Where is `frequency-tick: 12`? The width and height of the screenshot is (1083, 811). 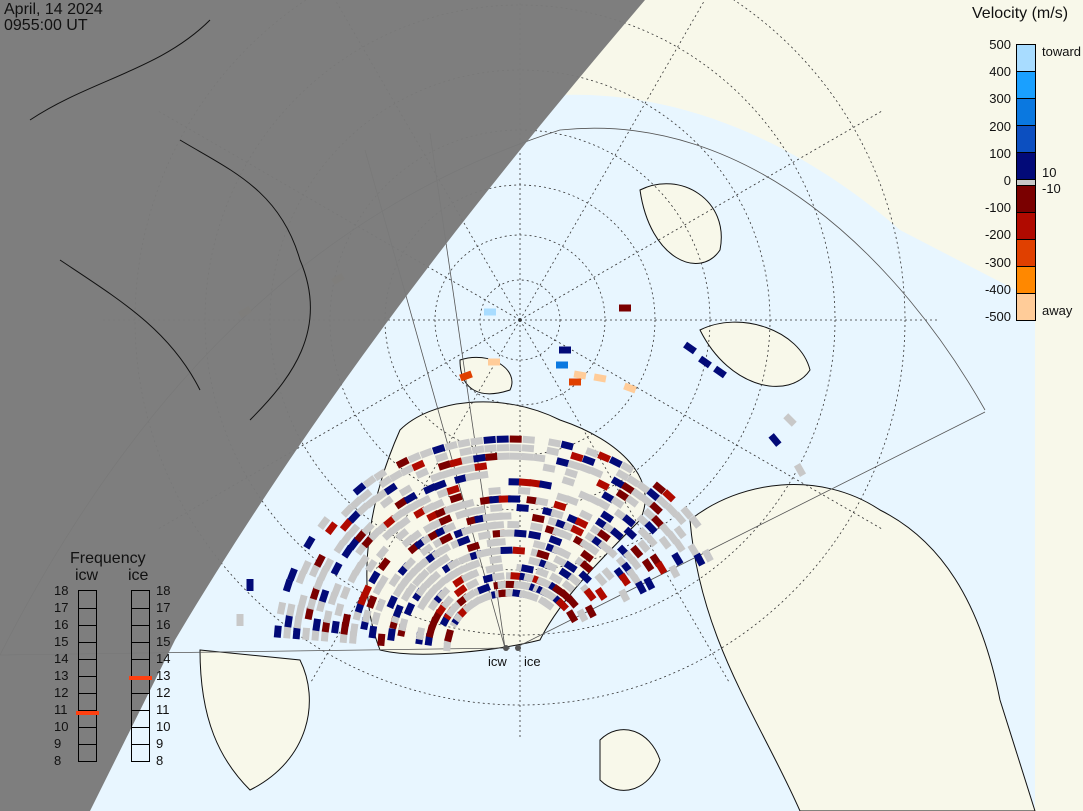 frequency-tick: 12 is located at coordinates (163, 692).